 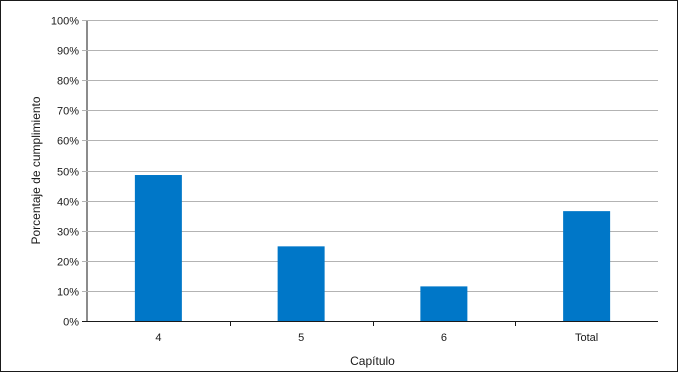 I want to click on x-tick-label: 5, so click(x=301, y=338).